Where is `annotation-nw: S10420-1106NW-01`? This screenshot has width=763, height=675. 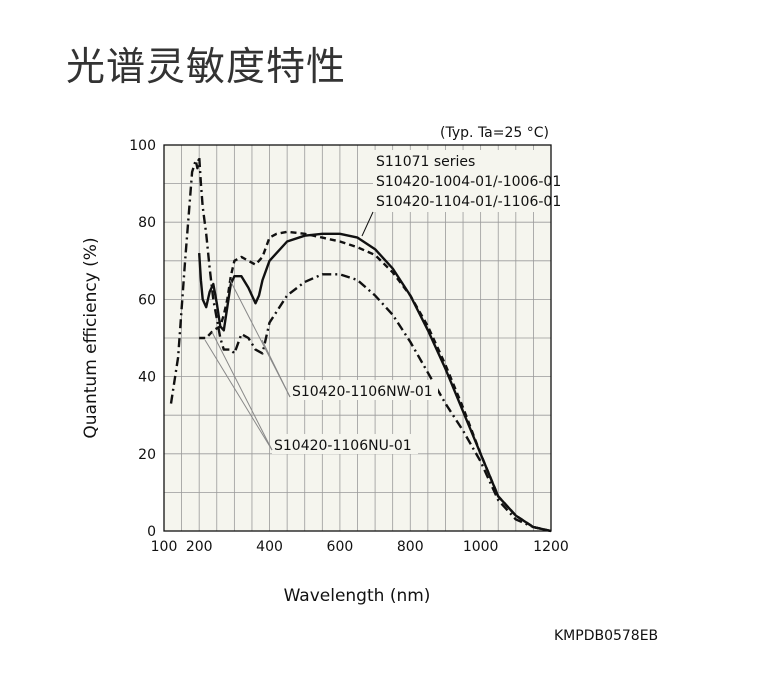 annotation-nw: S10420-1106NW-01 is located at coordinates (362, 392).